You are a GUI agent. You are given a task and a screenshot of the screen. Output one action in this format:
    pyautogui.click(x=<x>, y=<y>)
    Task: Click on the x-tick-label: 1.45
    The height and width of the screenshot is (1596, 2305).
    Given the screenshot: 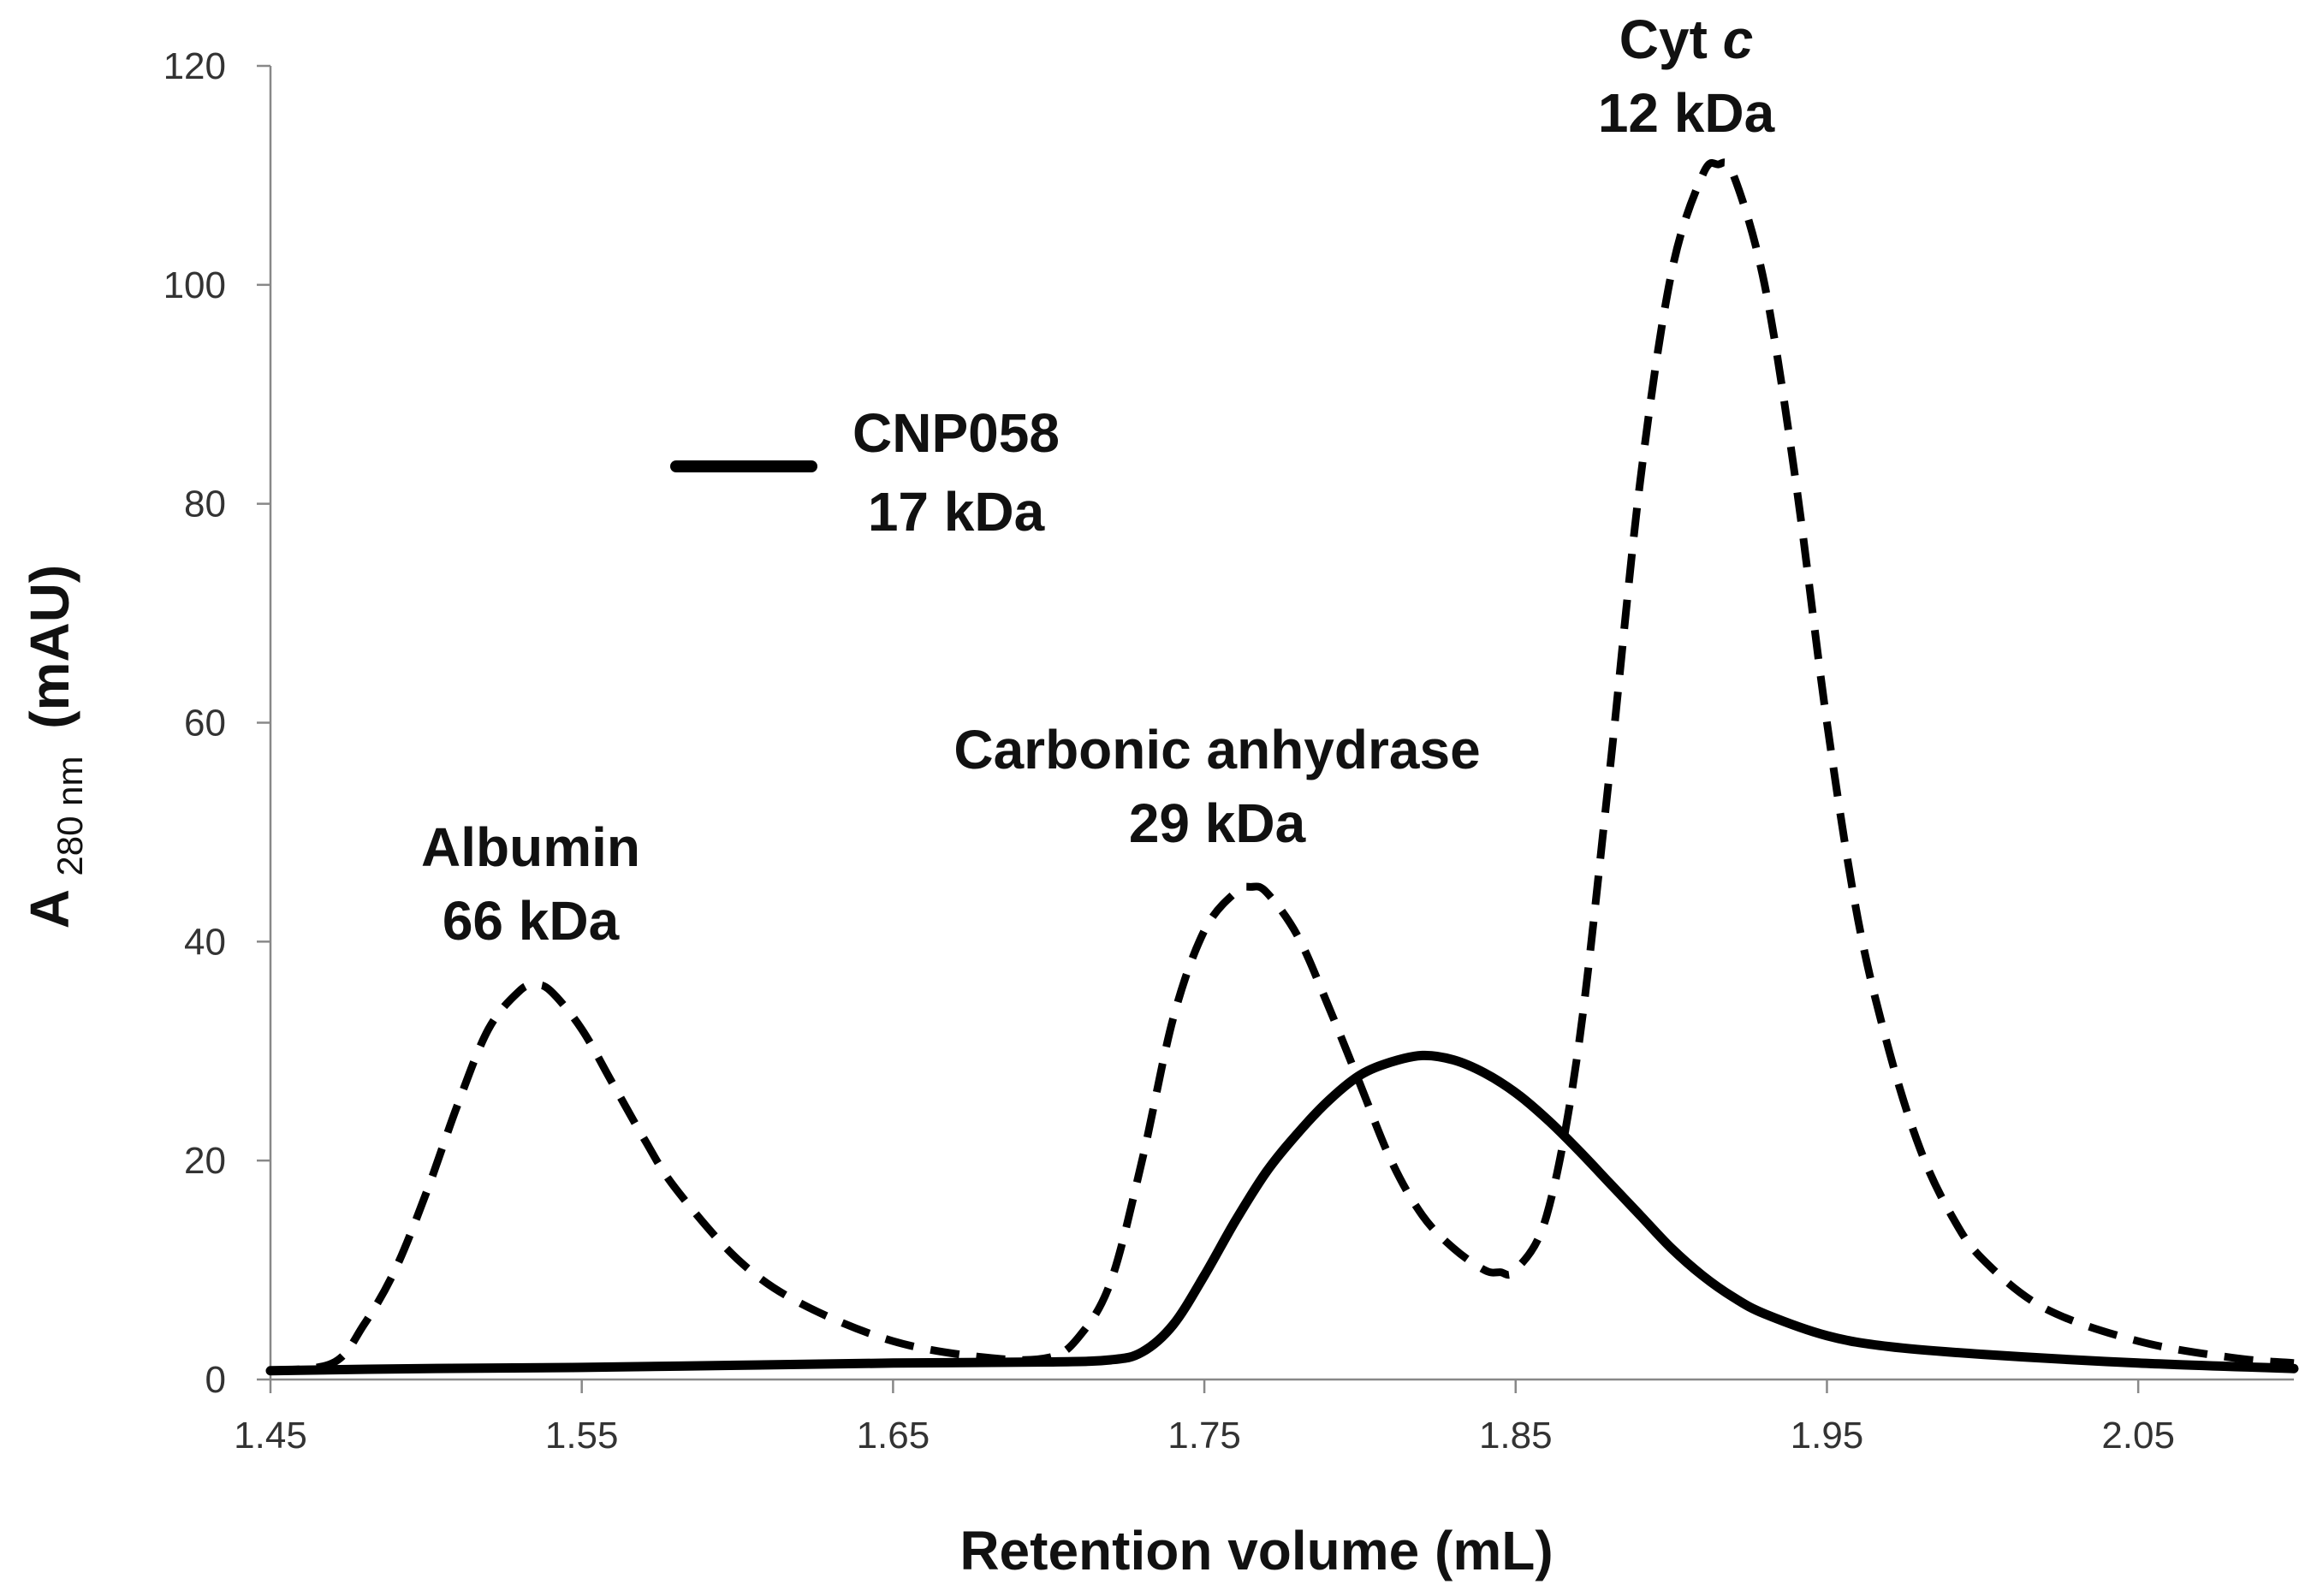 What is the action you would take?
    pyautogui.click(x=270, y=1436)
    